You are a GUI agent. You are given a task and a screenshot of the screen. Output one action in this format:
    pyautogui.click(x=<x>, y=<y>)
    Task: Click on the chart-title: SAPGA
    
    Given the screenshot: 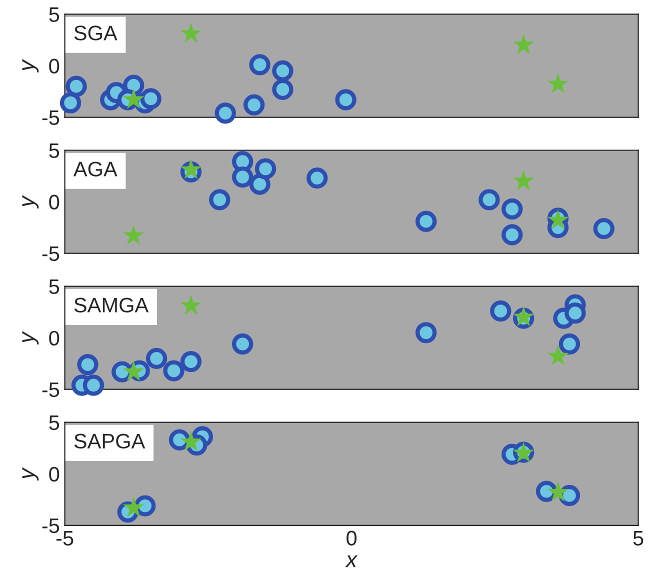 What is the action you would take?
    pyautogui.click(x=110, y=441)
    